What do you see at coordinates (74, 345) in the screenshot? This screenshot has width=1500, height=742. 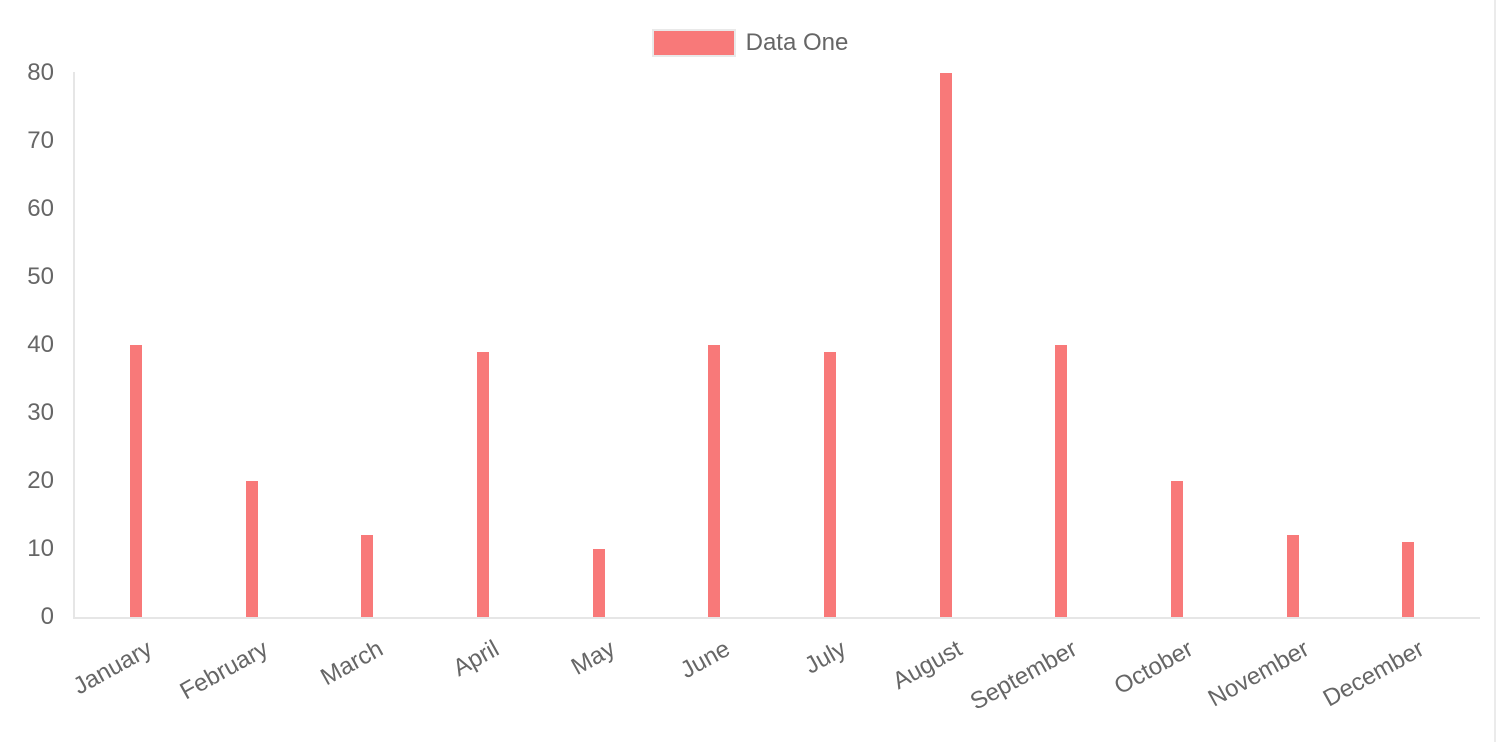 I see `y-axis-line` at bounding box center [74, 345].